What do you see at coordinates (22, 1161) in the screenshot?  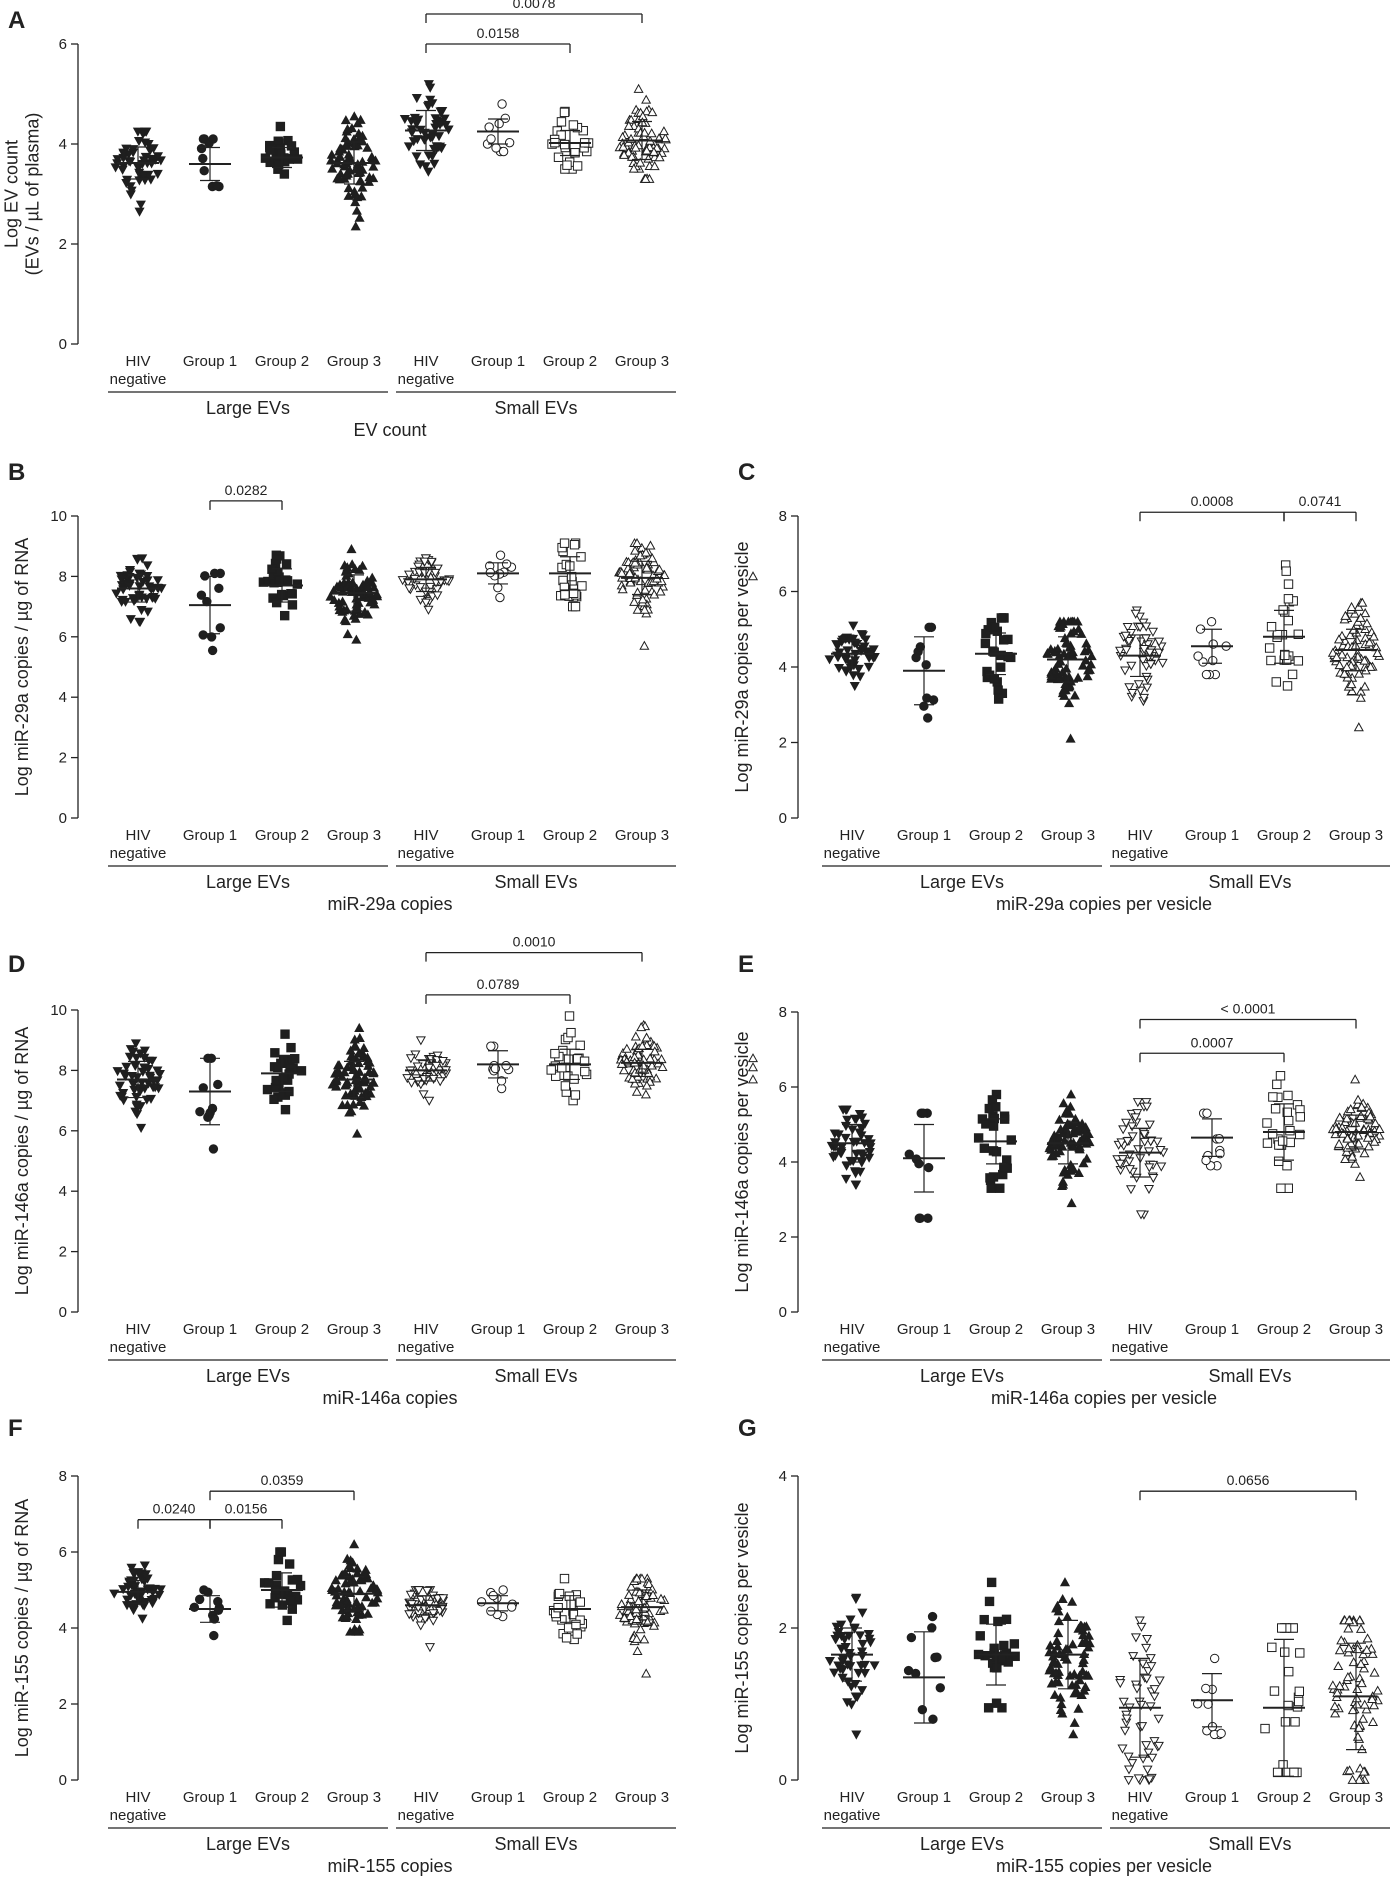 I see `y-axis-label: Log miR-146a copies / µg of RNA` at bounding box center [22, 1161].